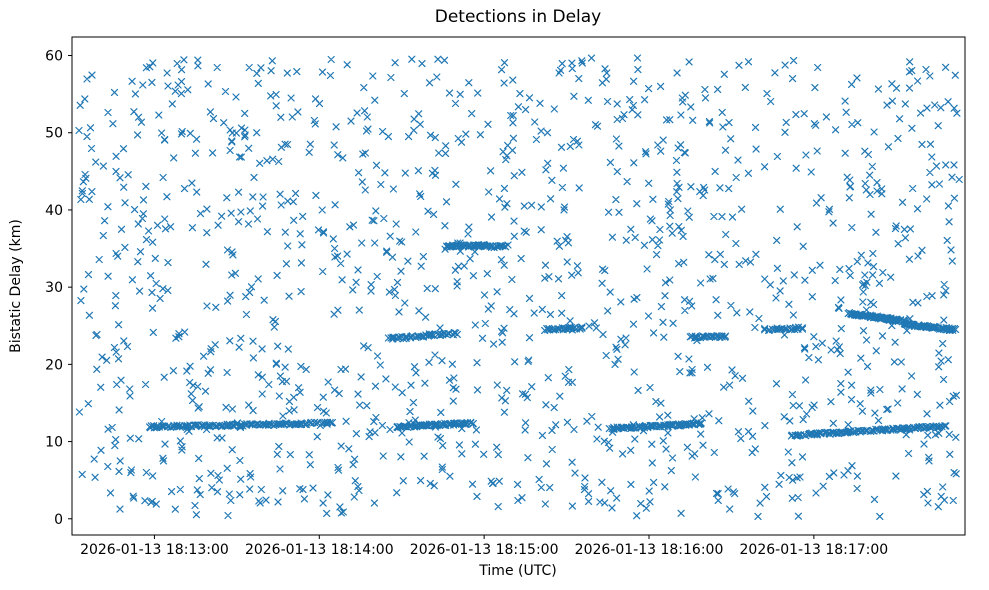 The height and width of the screenshot is (590, 989). Describe the element at coordinates (649, 550) in the screenshot. I see `x-tick-label: 2026-01-13 18:16:00` at that location.